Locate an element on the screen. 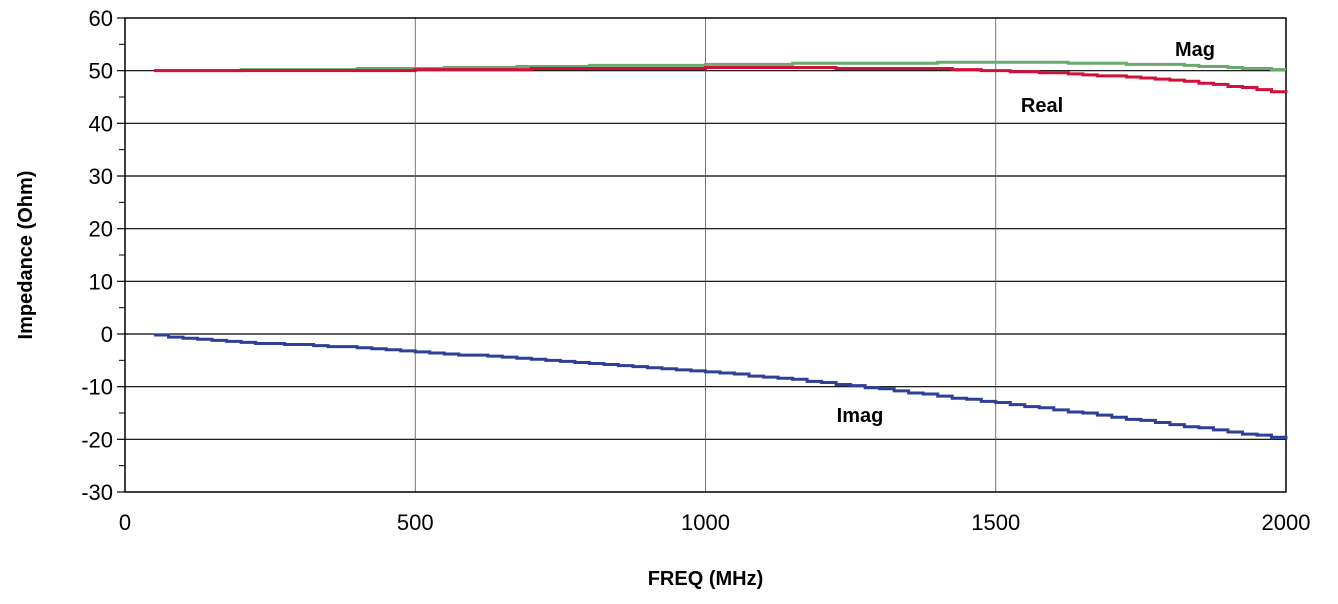 This screenshot has width=1338, height=604. y-tick-label: 0 is located at coordinates (107, 334).